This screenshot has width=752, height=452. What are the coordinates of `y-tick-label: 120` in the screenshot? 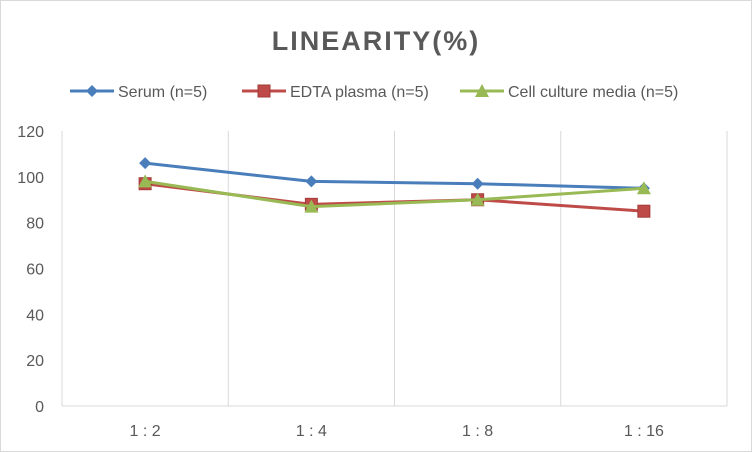 It's located at (30, 132).